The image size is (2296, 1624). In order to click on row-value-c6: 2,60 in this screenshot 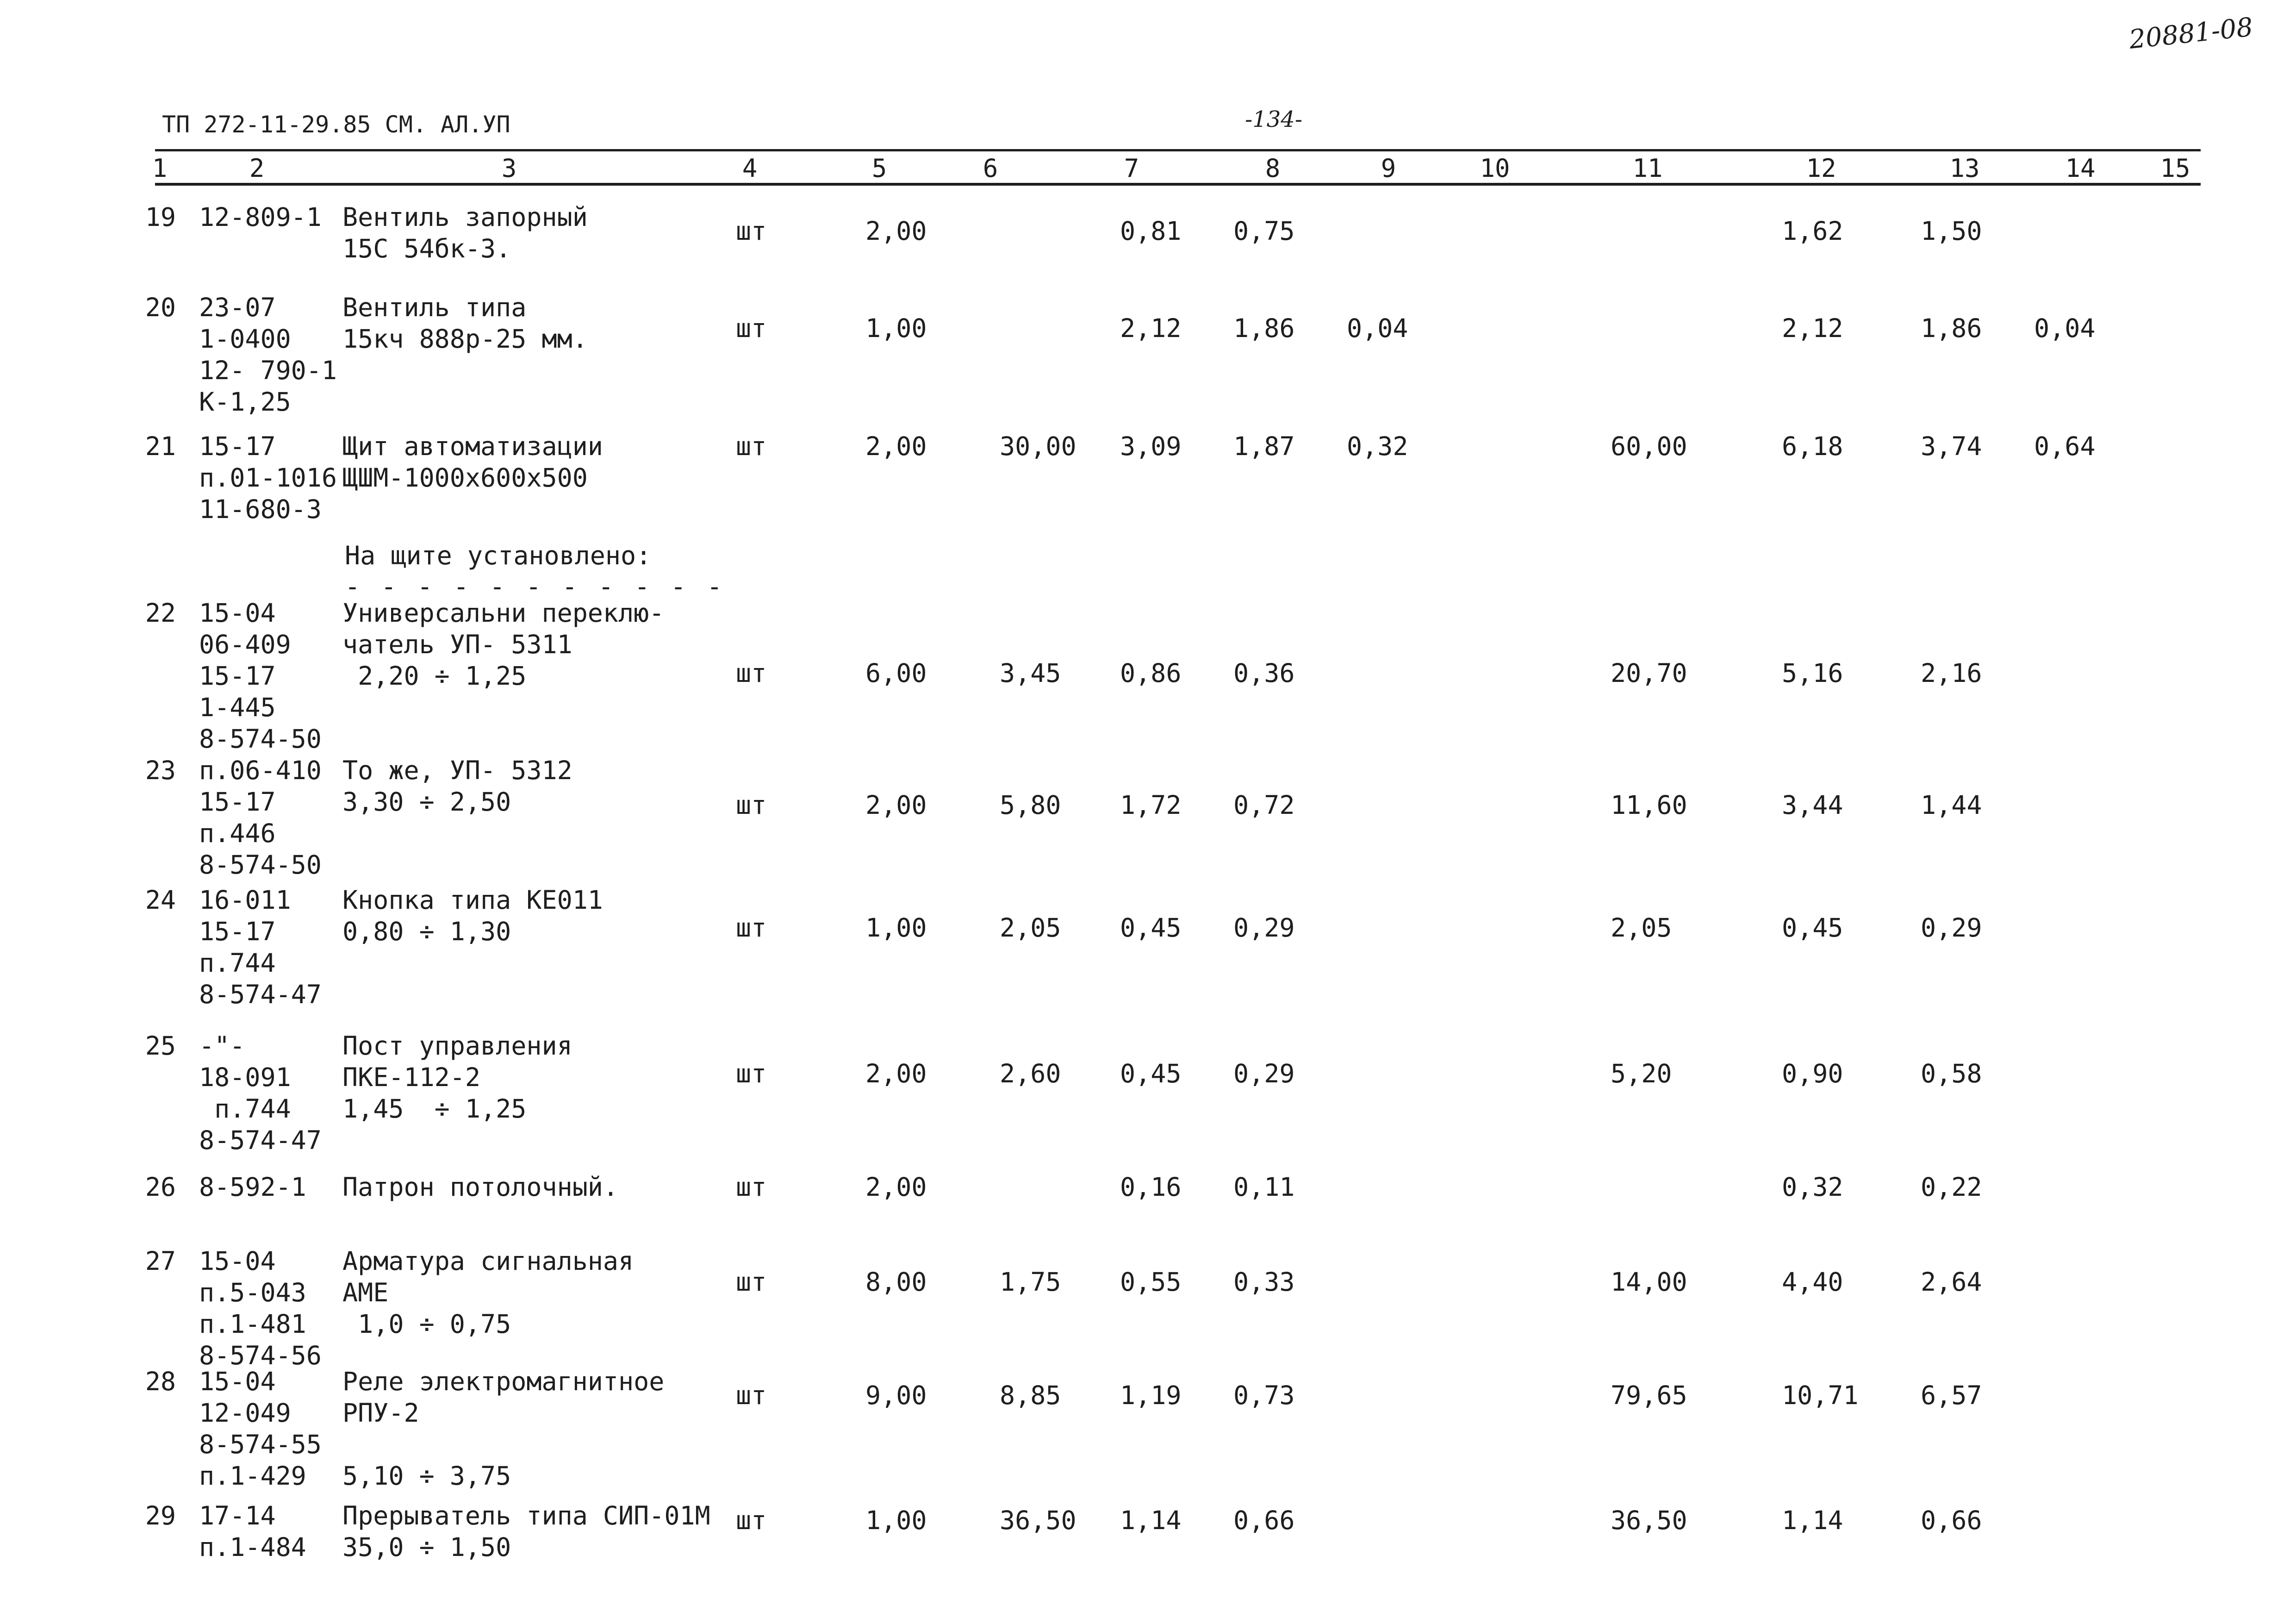, I will do `click(1030, 1073)`.